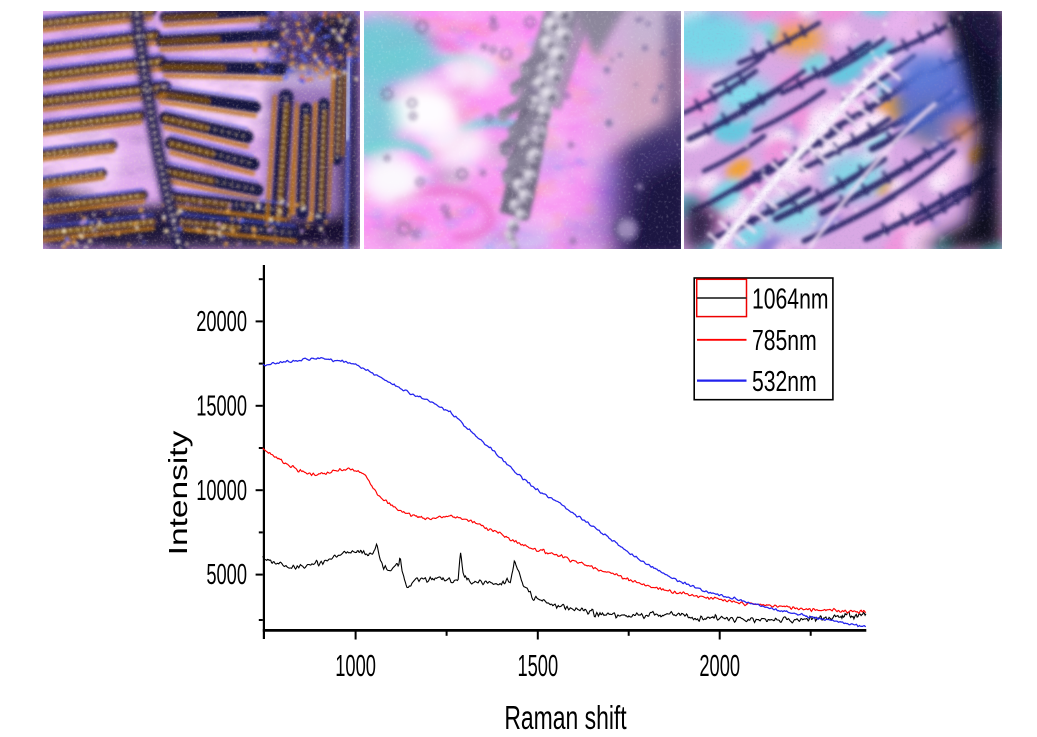 This screenshot has height=737, width=1037. What do you see at coordinates (790, 299) in the screenshot?
I see `svg-text: 1064nm` at bounding box center [790, 299].